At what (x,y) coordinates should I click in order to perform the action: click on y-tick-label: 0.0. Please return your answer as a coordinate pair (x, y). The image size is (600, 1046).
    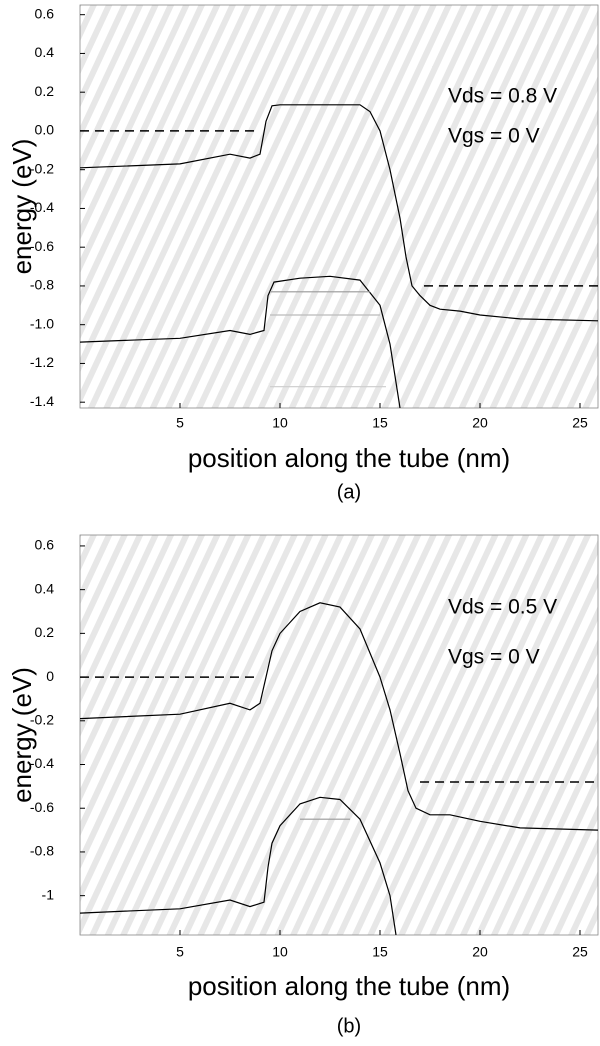
    Looking at the image, I should click on (45, 130).